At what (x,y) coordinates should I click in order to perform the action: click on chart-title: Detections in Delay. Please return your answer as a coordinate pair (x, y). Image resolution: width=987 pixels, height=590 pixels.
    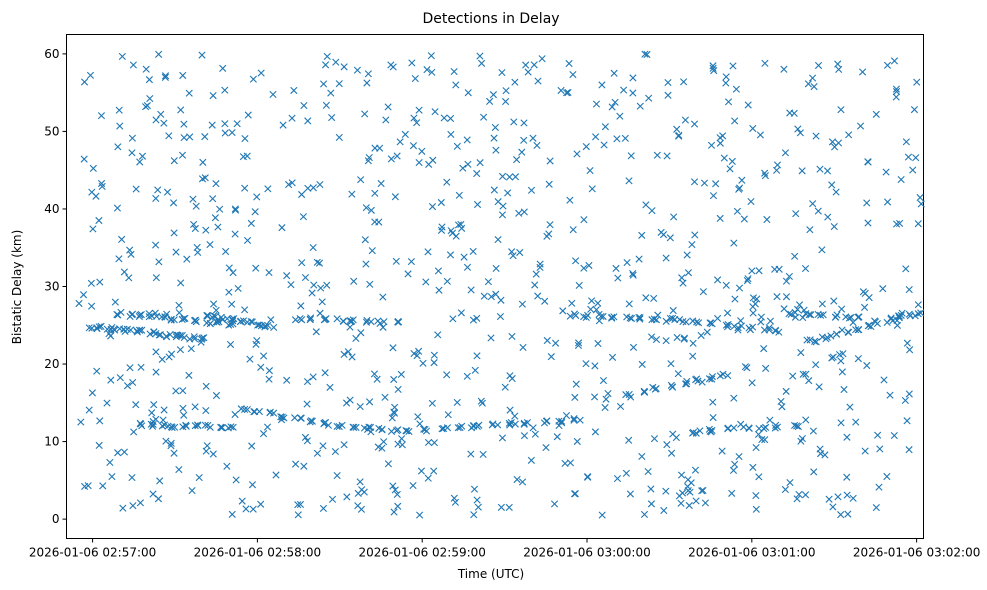
    Looking at the image, I should click on (490, 19).